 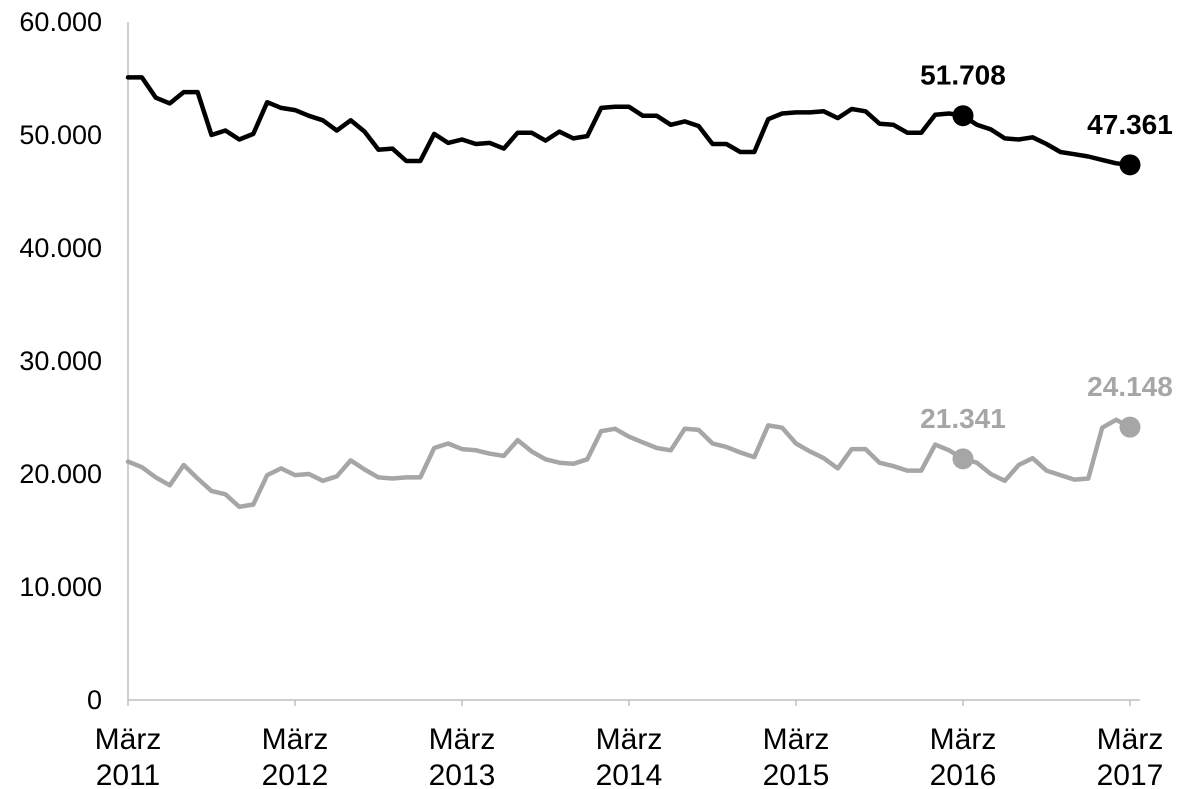 What do you see at coordinates (629, 774) in the screenshot?
I see `x-tick-label-year: 2014` at bounding box center [629, 774].